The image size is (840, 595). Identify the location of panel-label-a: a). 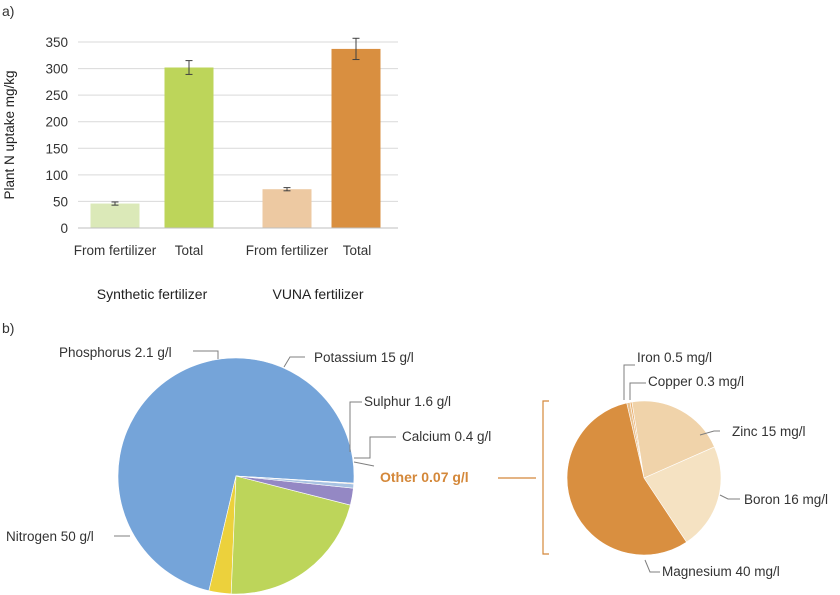
(8, 11).